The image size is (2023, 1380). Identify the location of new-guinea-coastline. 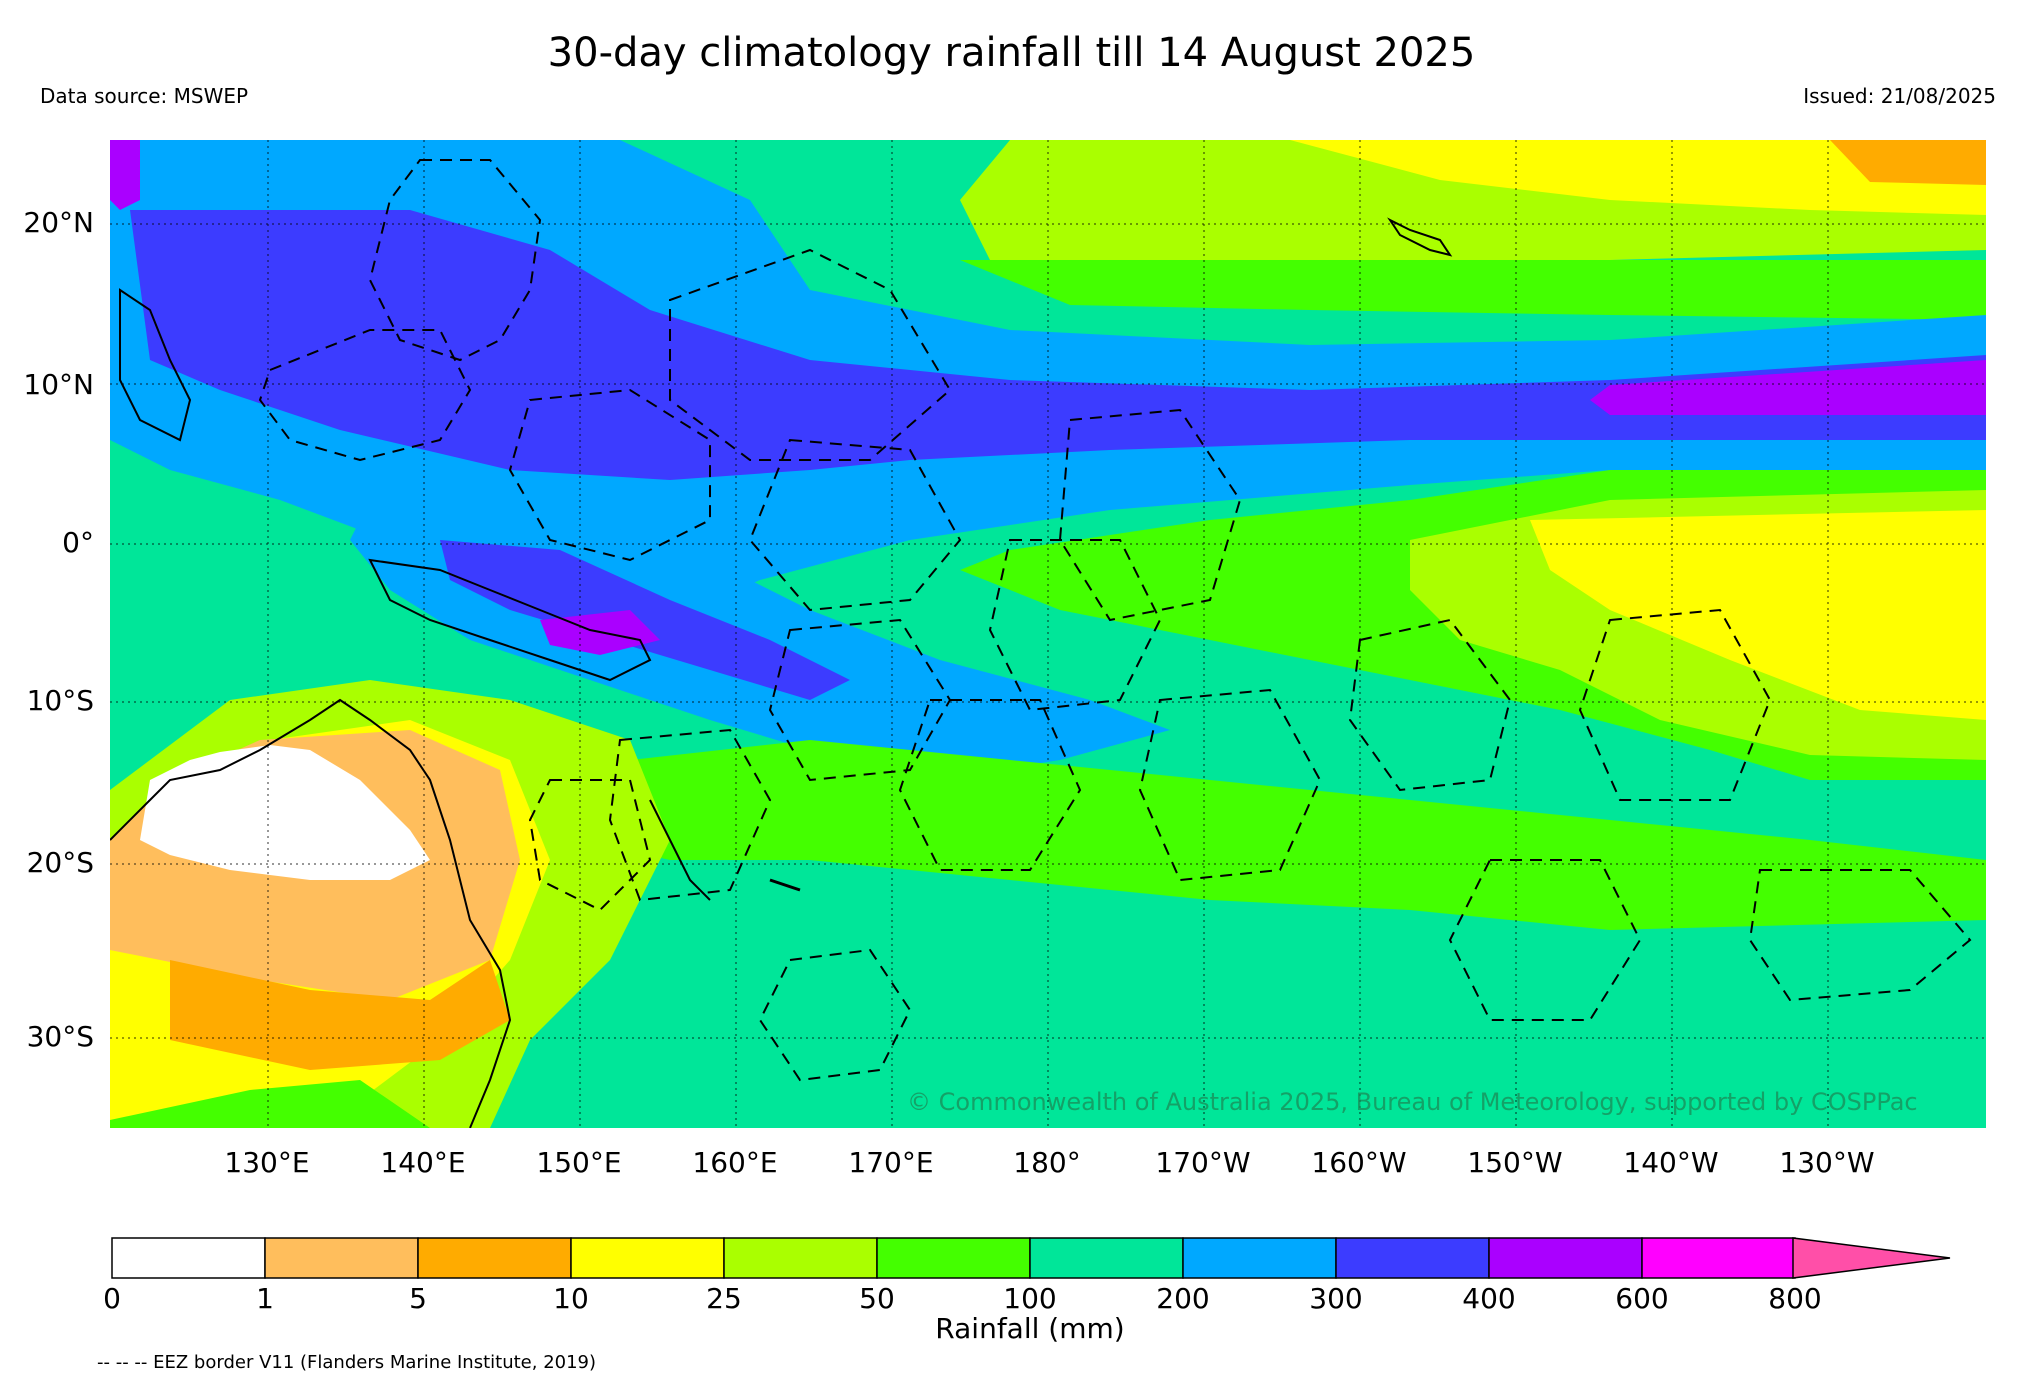
(510, 620).